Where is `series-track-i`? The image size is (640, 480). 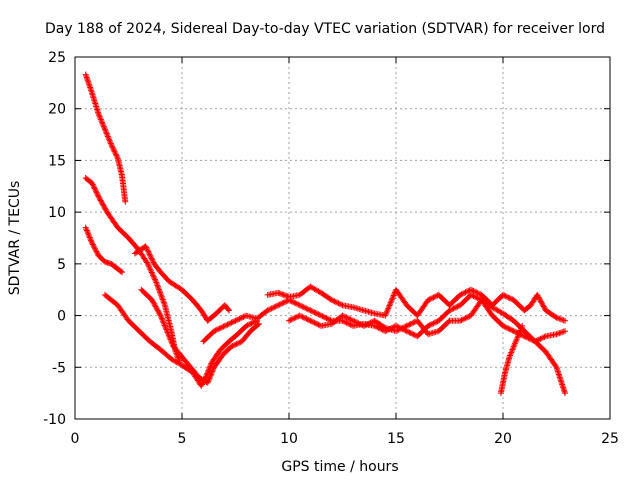 series-track-i is located at coordinates (427, 321).